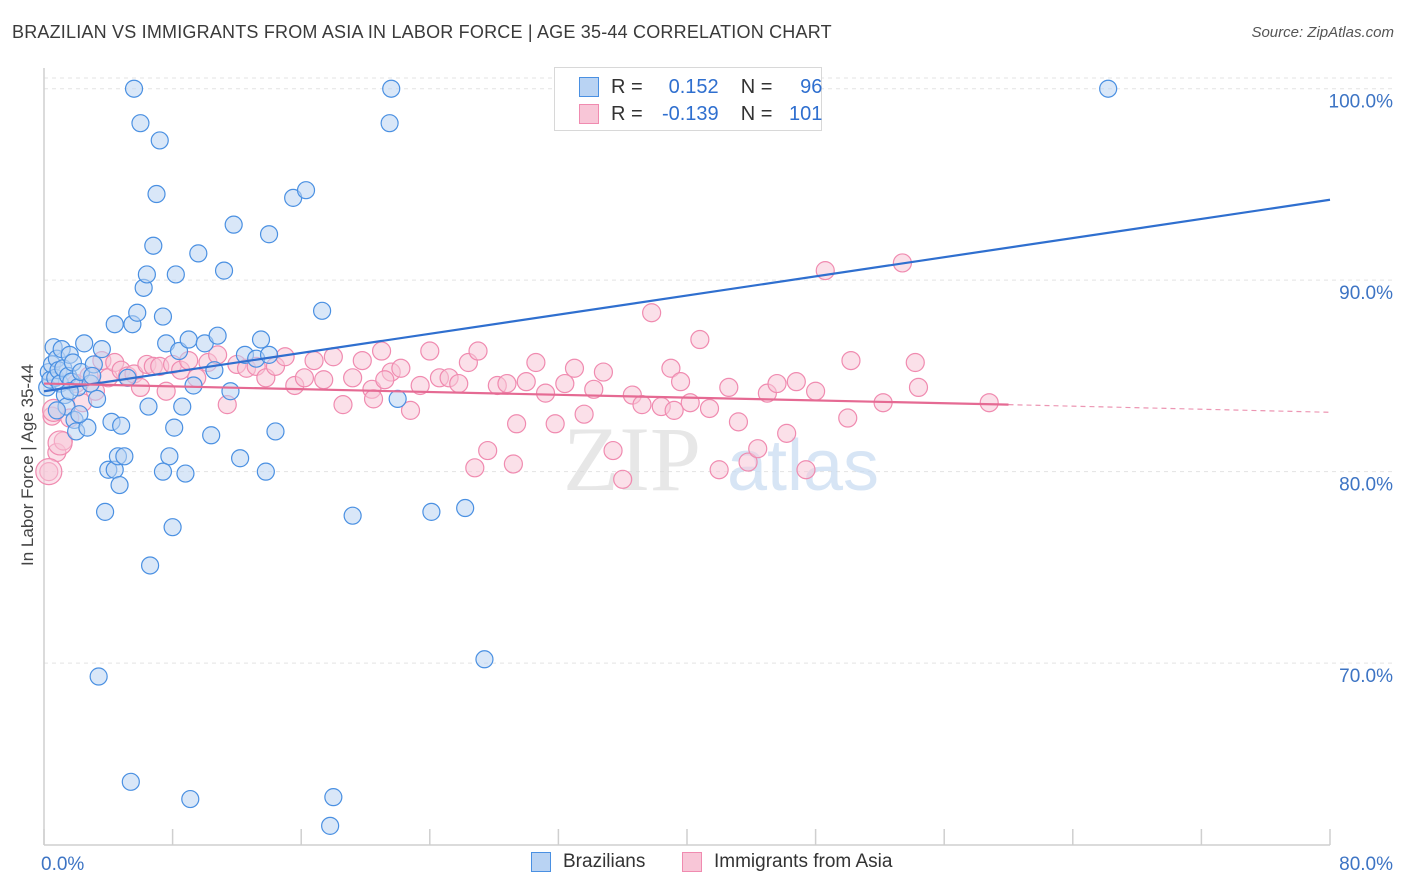 This screenshot has width=1406, height=892. I want to click on correlation-legend: R = 0.152 N = 96 R = -0.139 N = 101, so click(688, 99).